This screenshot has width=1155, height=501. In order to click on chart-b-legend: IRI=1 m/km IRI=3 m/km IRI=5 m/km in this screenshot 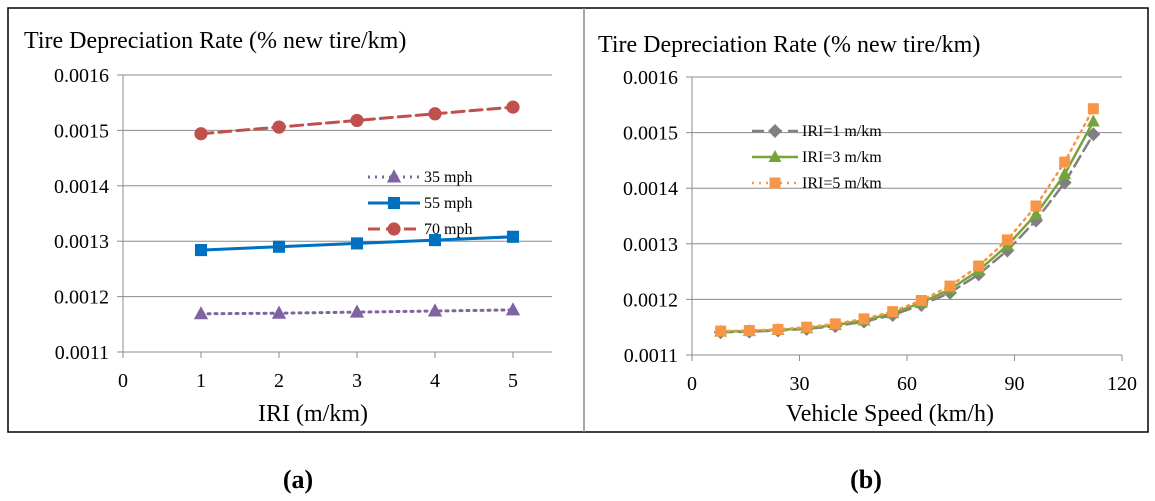, I will do `click(817, 157)`.